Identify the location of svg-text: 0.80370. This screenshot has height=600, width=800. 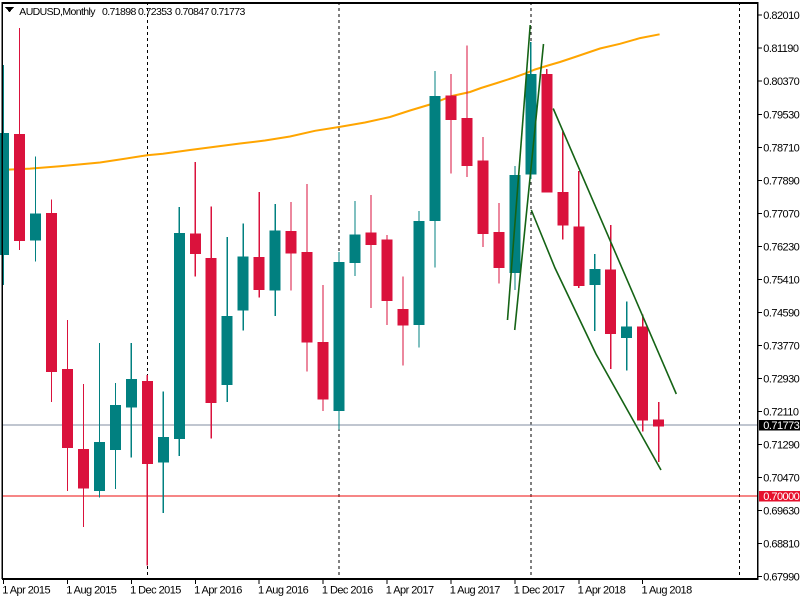
(781, 82).